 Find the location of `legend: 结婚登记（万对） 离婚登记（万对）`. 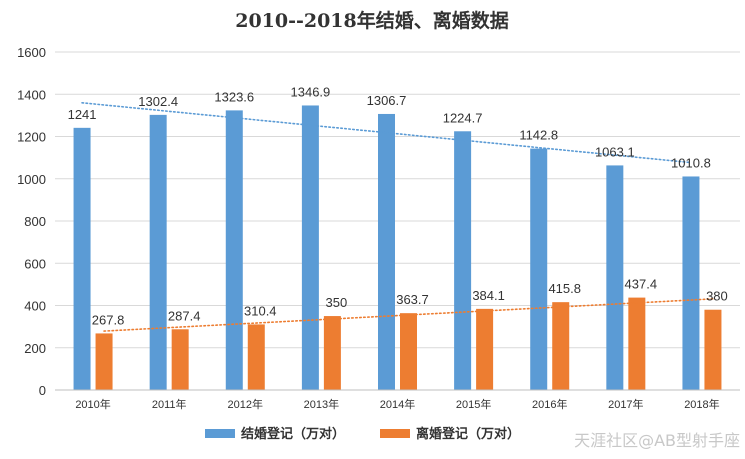

legend: 结婚登记（万对） 离婚登记（万对） is located at coordinates (362, 434).